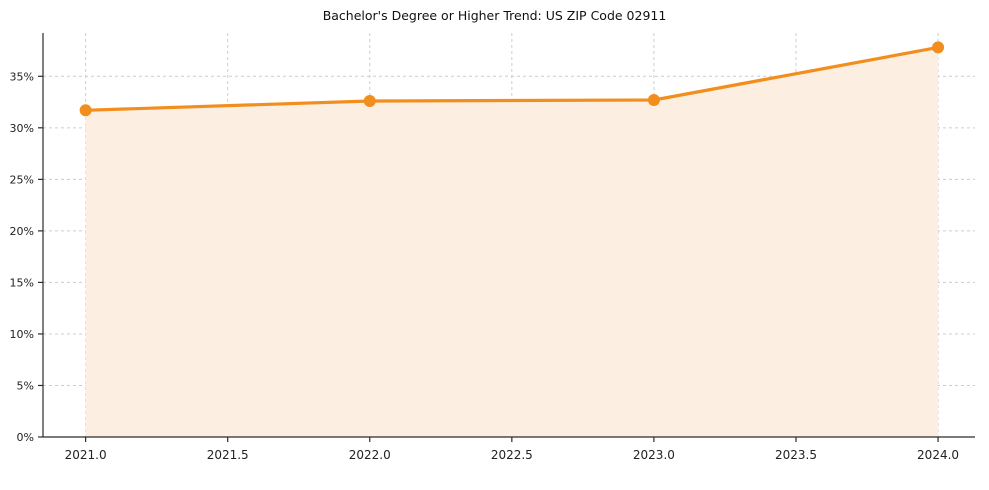 This screenshot has height=490, width=989. Describe the element at coordinates (22, 179) in the screenshot. I see `y-tick-label: 25%` at that location.